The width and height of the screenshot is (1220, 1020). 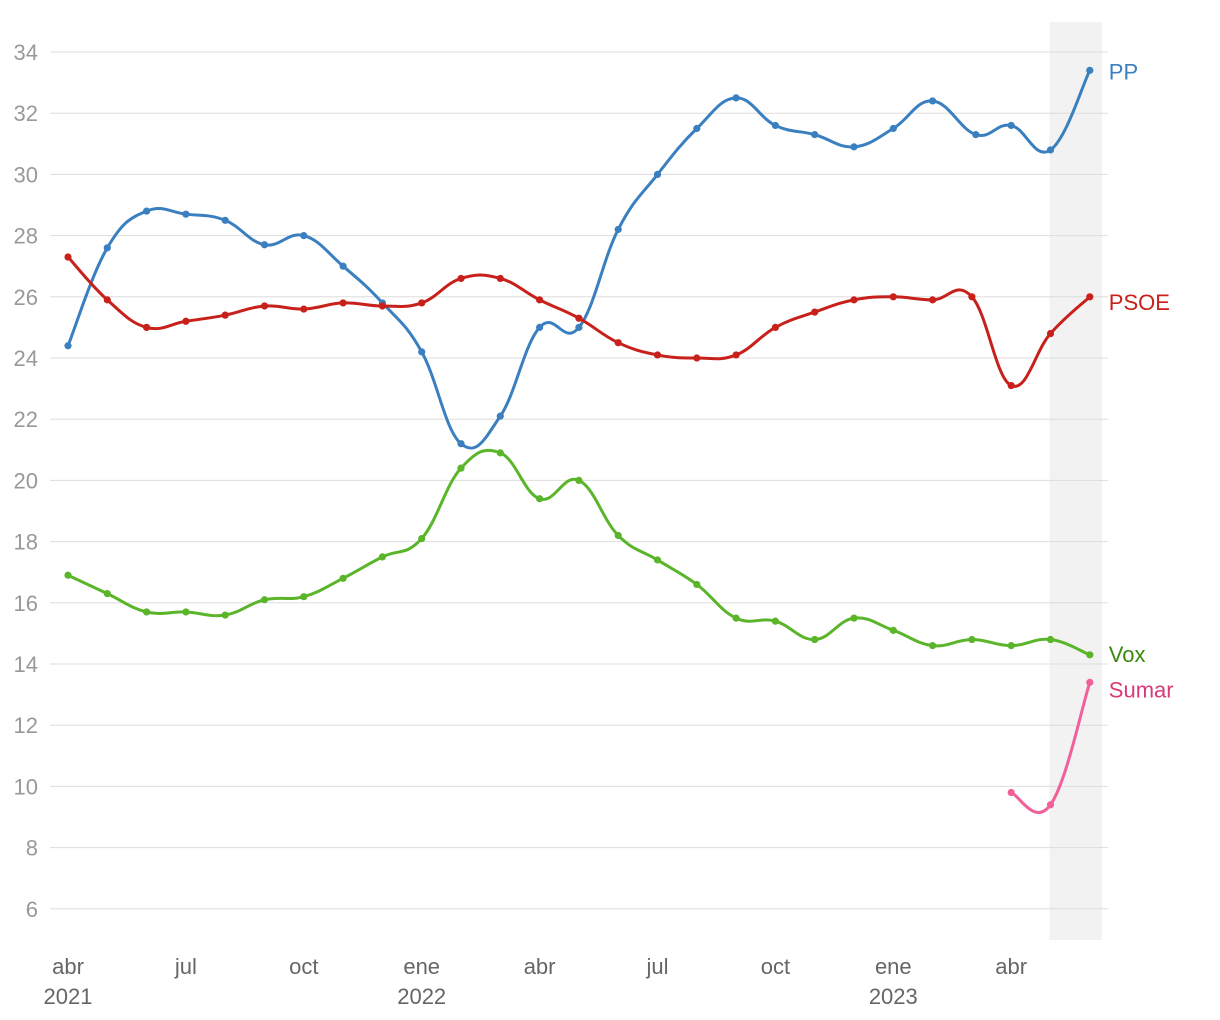 I want to click on series-label-psoe: PSOE, so click(x=1139, y=302).